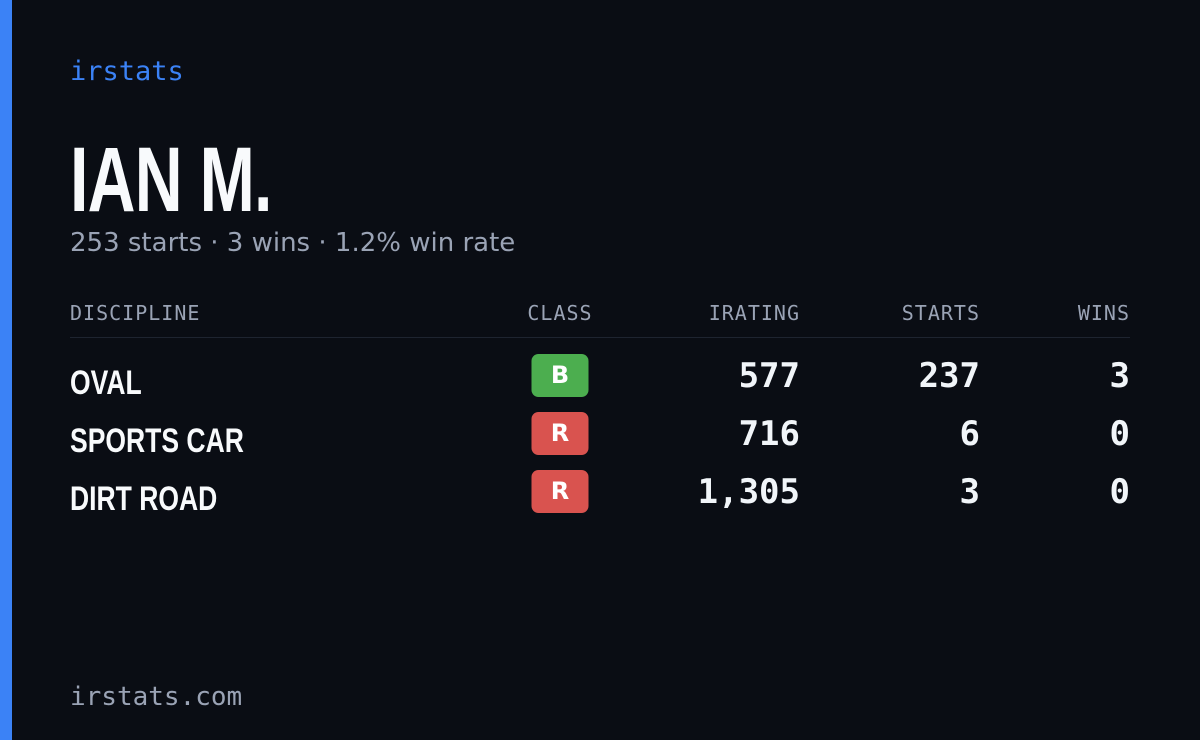 This screenshot has width=1200, height=740. I want to click on column-header: WINS, so click(1103, 313).